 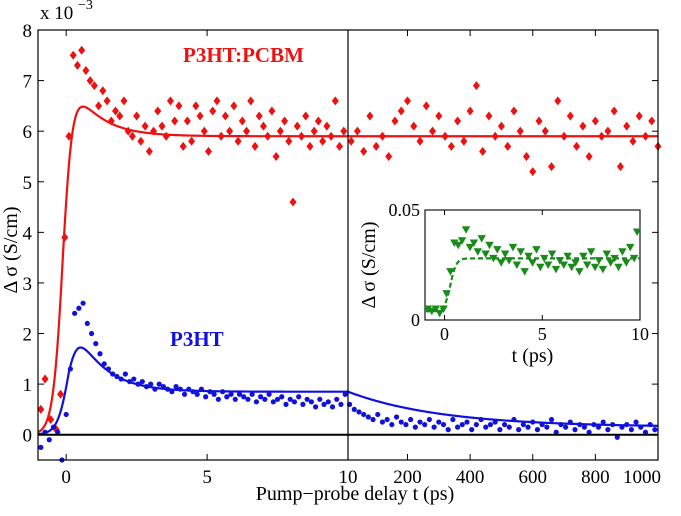 What do you see at coordinates (348, 477) in the screenshot?
I see `x-tick-label: 10` at bounding box center [348, 477].